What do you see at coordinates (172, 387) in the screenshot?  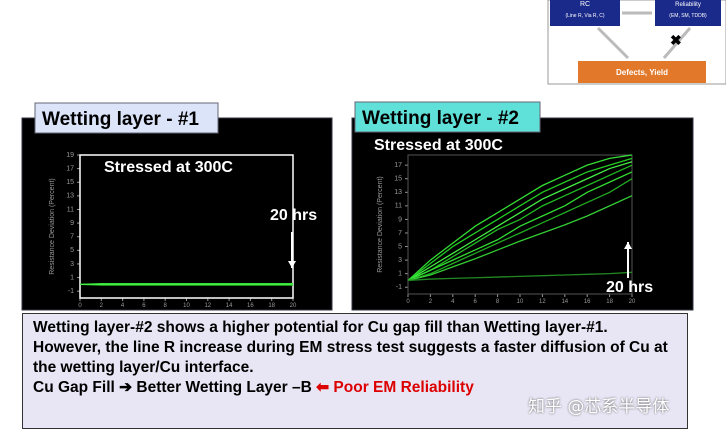 I see `conclusion: Cu Gap Fill ➔ Better Wetting Layer –B` at bounding box center [172, 387].